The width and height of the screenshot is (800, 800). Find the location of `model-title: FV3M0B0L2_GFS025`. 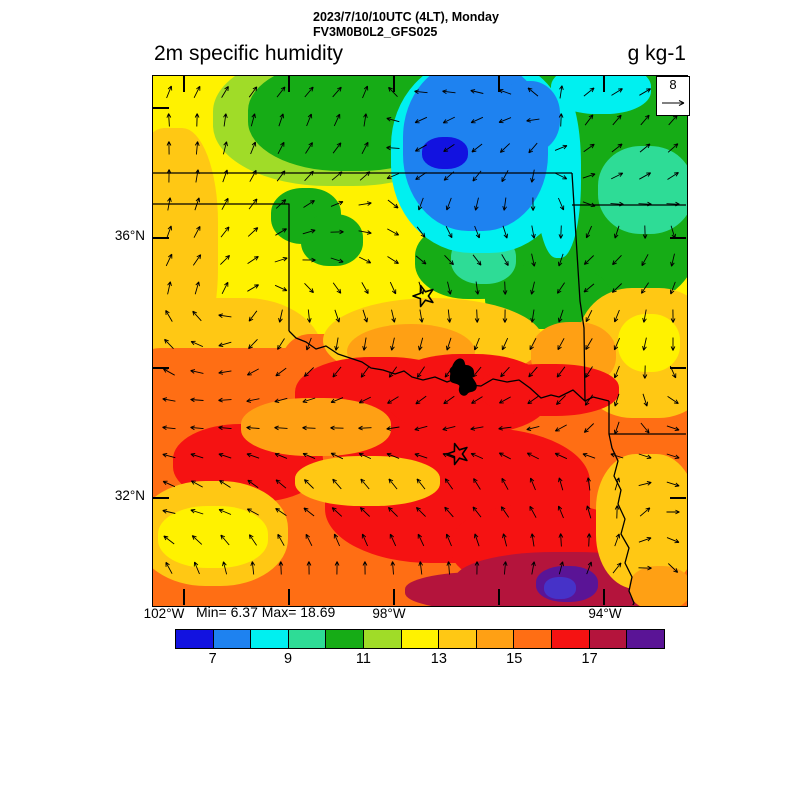

model-title: FV3M0B0L2_GFS025 is located at coordinates (375, 32).